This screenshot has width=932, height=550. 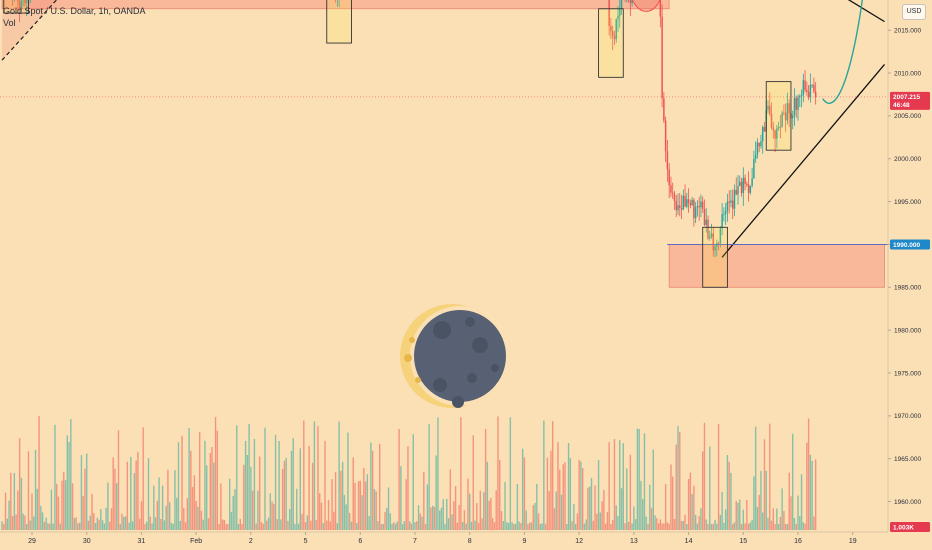 What do you see at coordinates (9, 23) in the screenshot?
I see `volume-legend: Vol` at bounding box center [9, 23].